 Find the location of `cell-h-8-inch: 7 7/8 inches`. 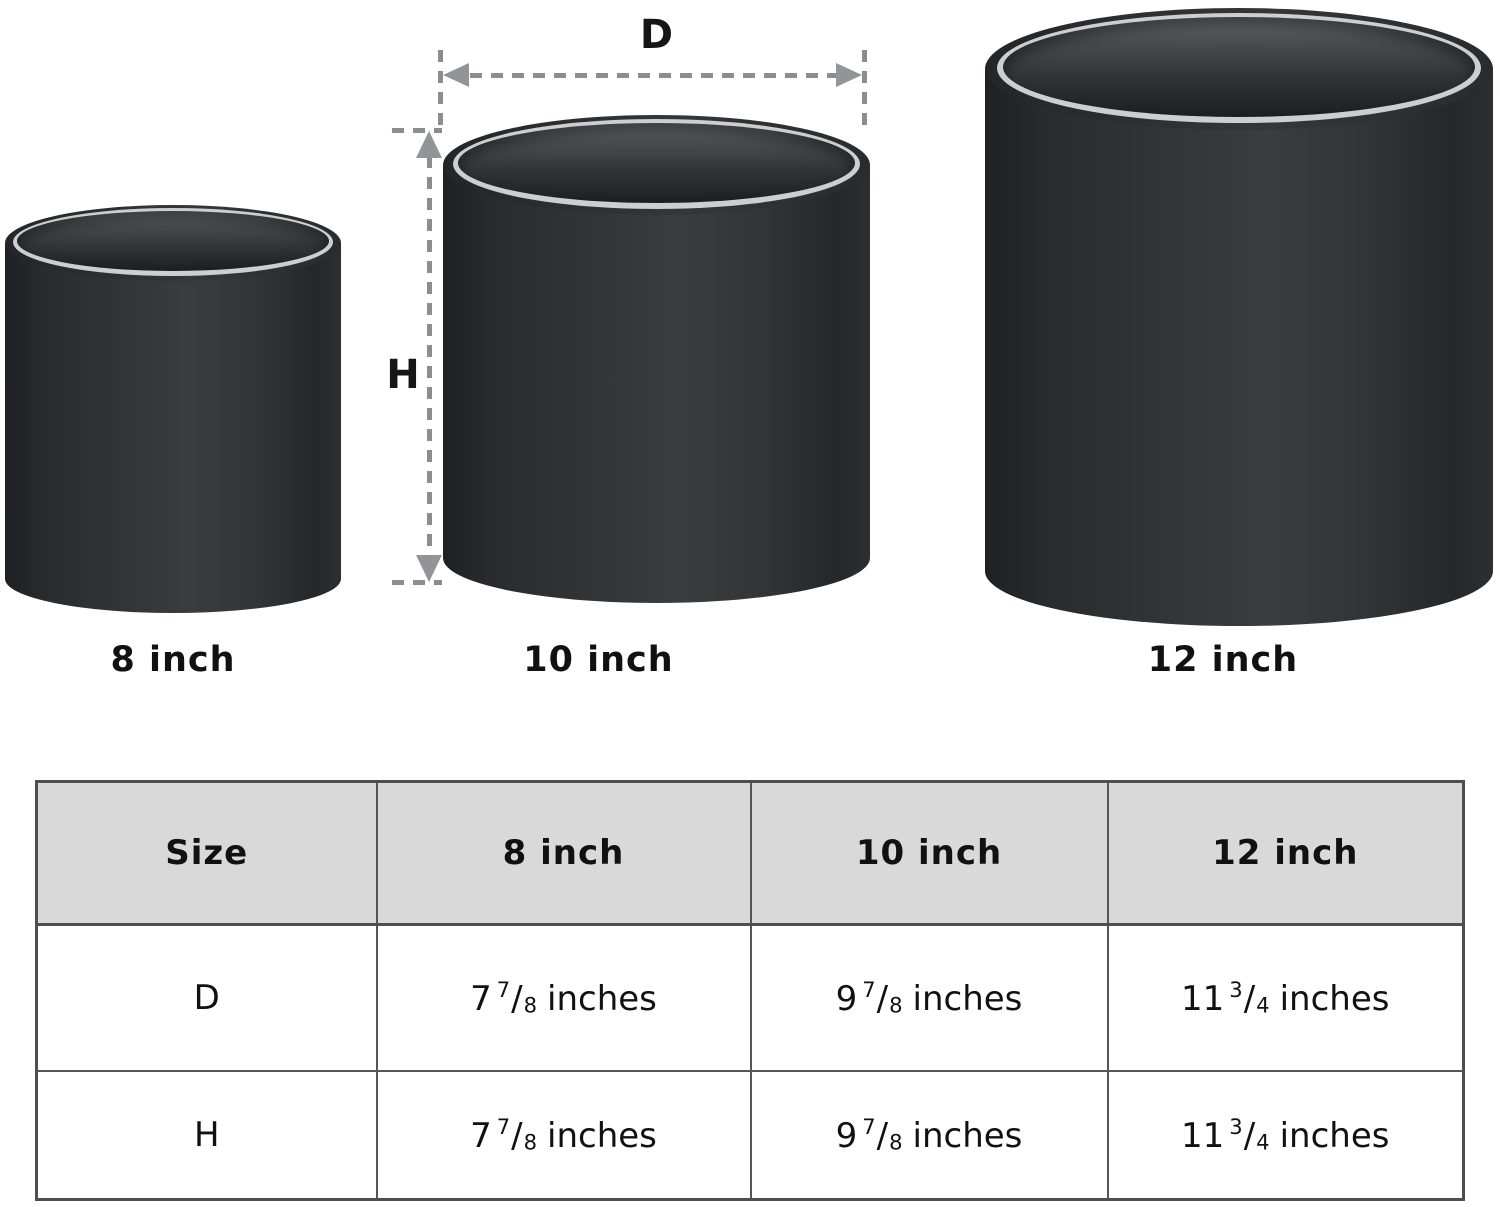

cell-h-8-inch: 7 7/8 inches is located at coordinates (563, 1135).